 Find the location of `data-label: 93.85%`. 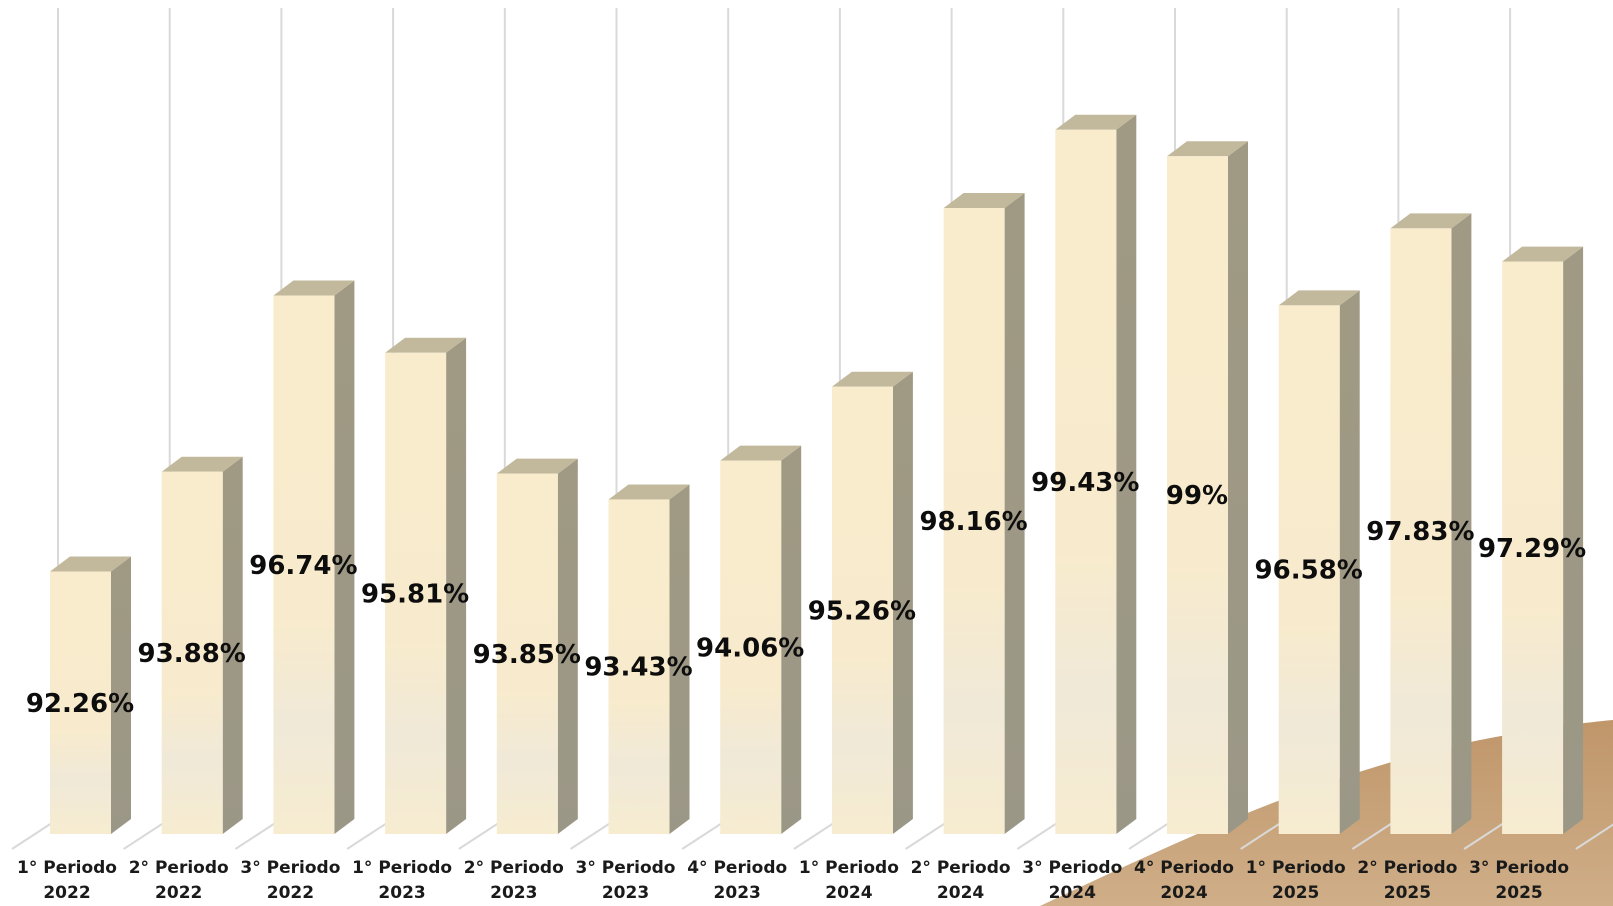

data-label: 93.85% is located at coordinates (527, 655).